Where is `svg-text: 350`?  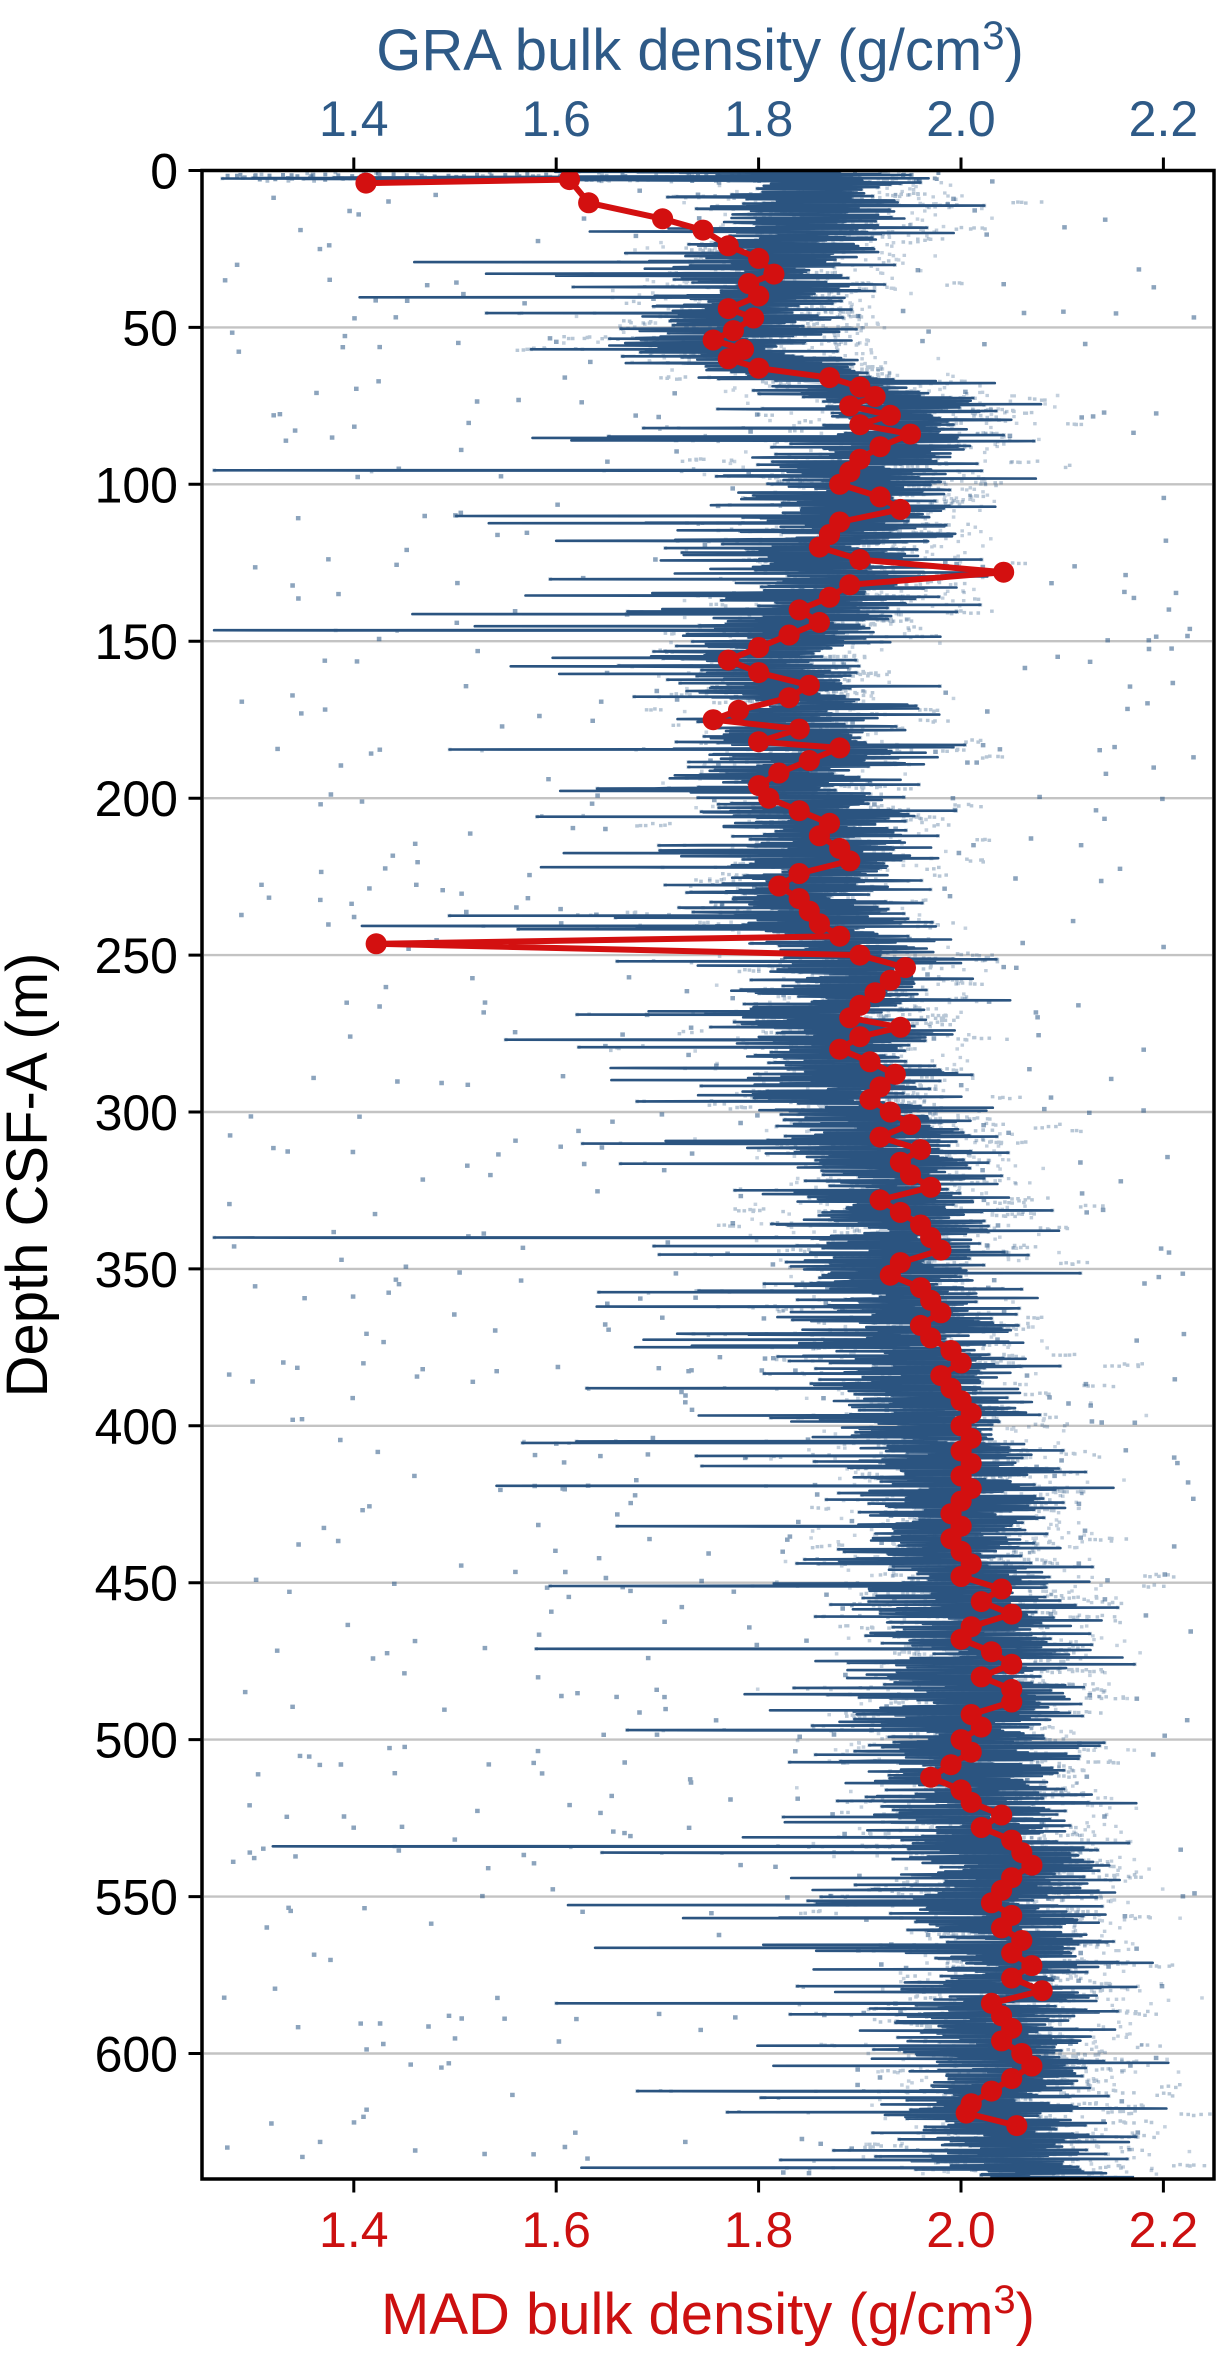 svg-text: 350 is located at coordinates (136, 1270).